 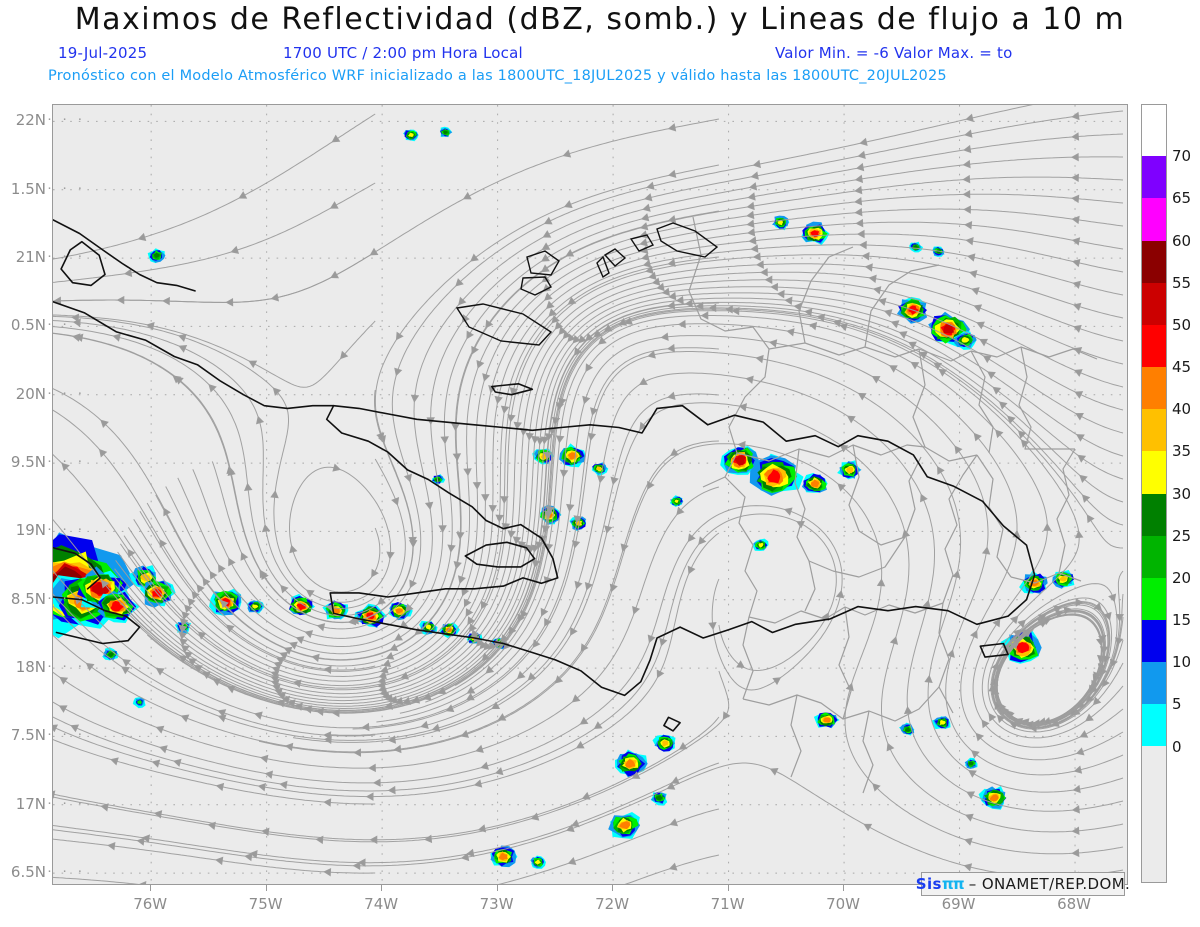 What do you see at coordinates (30, 257) in the screenshot?
I see `y-tick-label: 21N` at bounding box center [30, 257].